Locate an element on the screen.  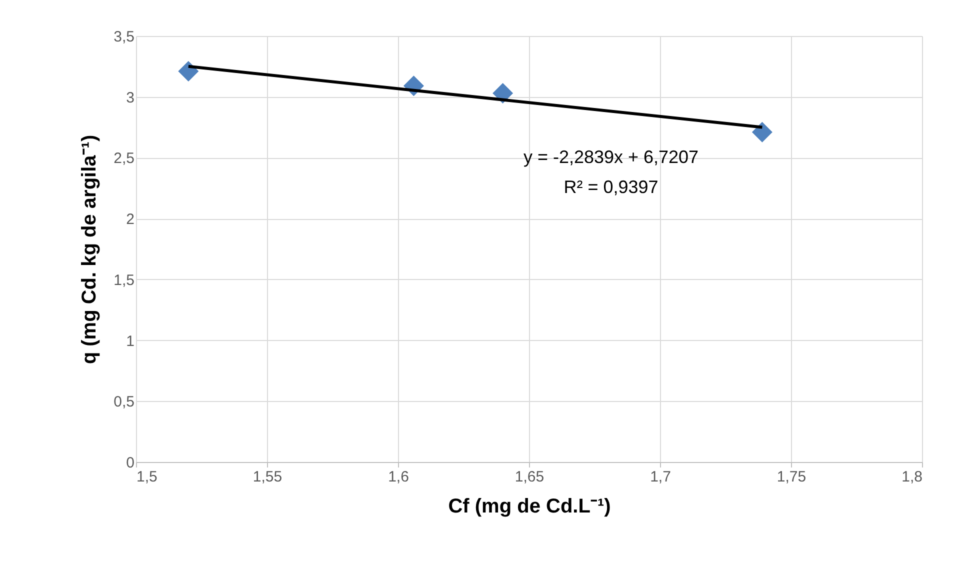
x-tick-label: 1,8 is located at coordinates (912, 477).